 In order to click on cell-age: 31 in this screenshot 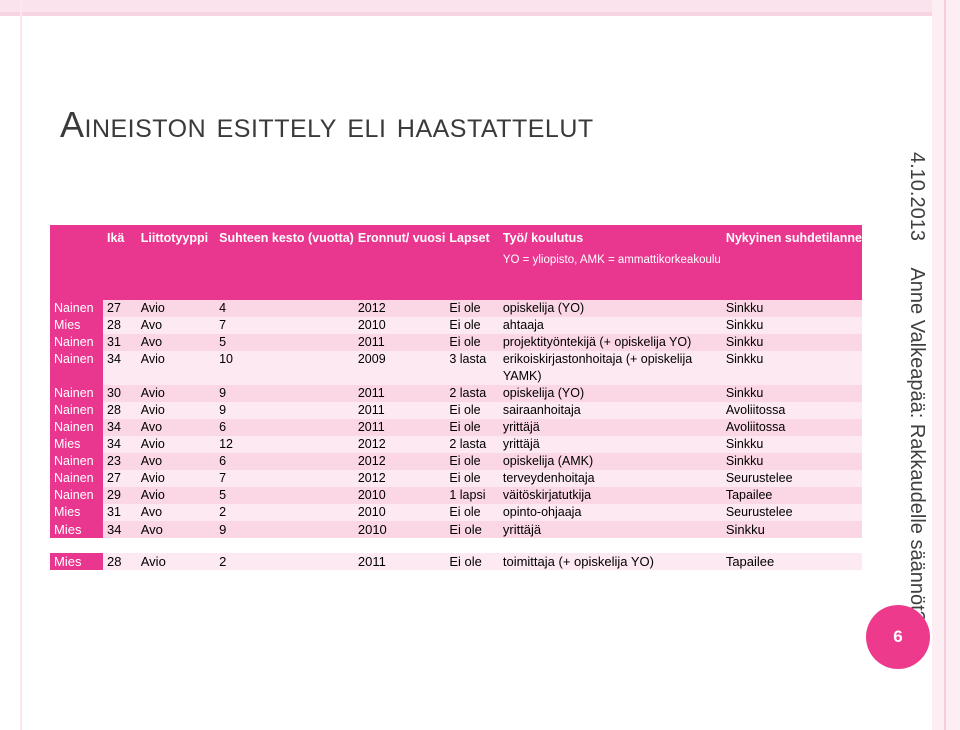, I will do `click(120, 342)`.